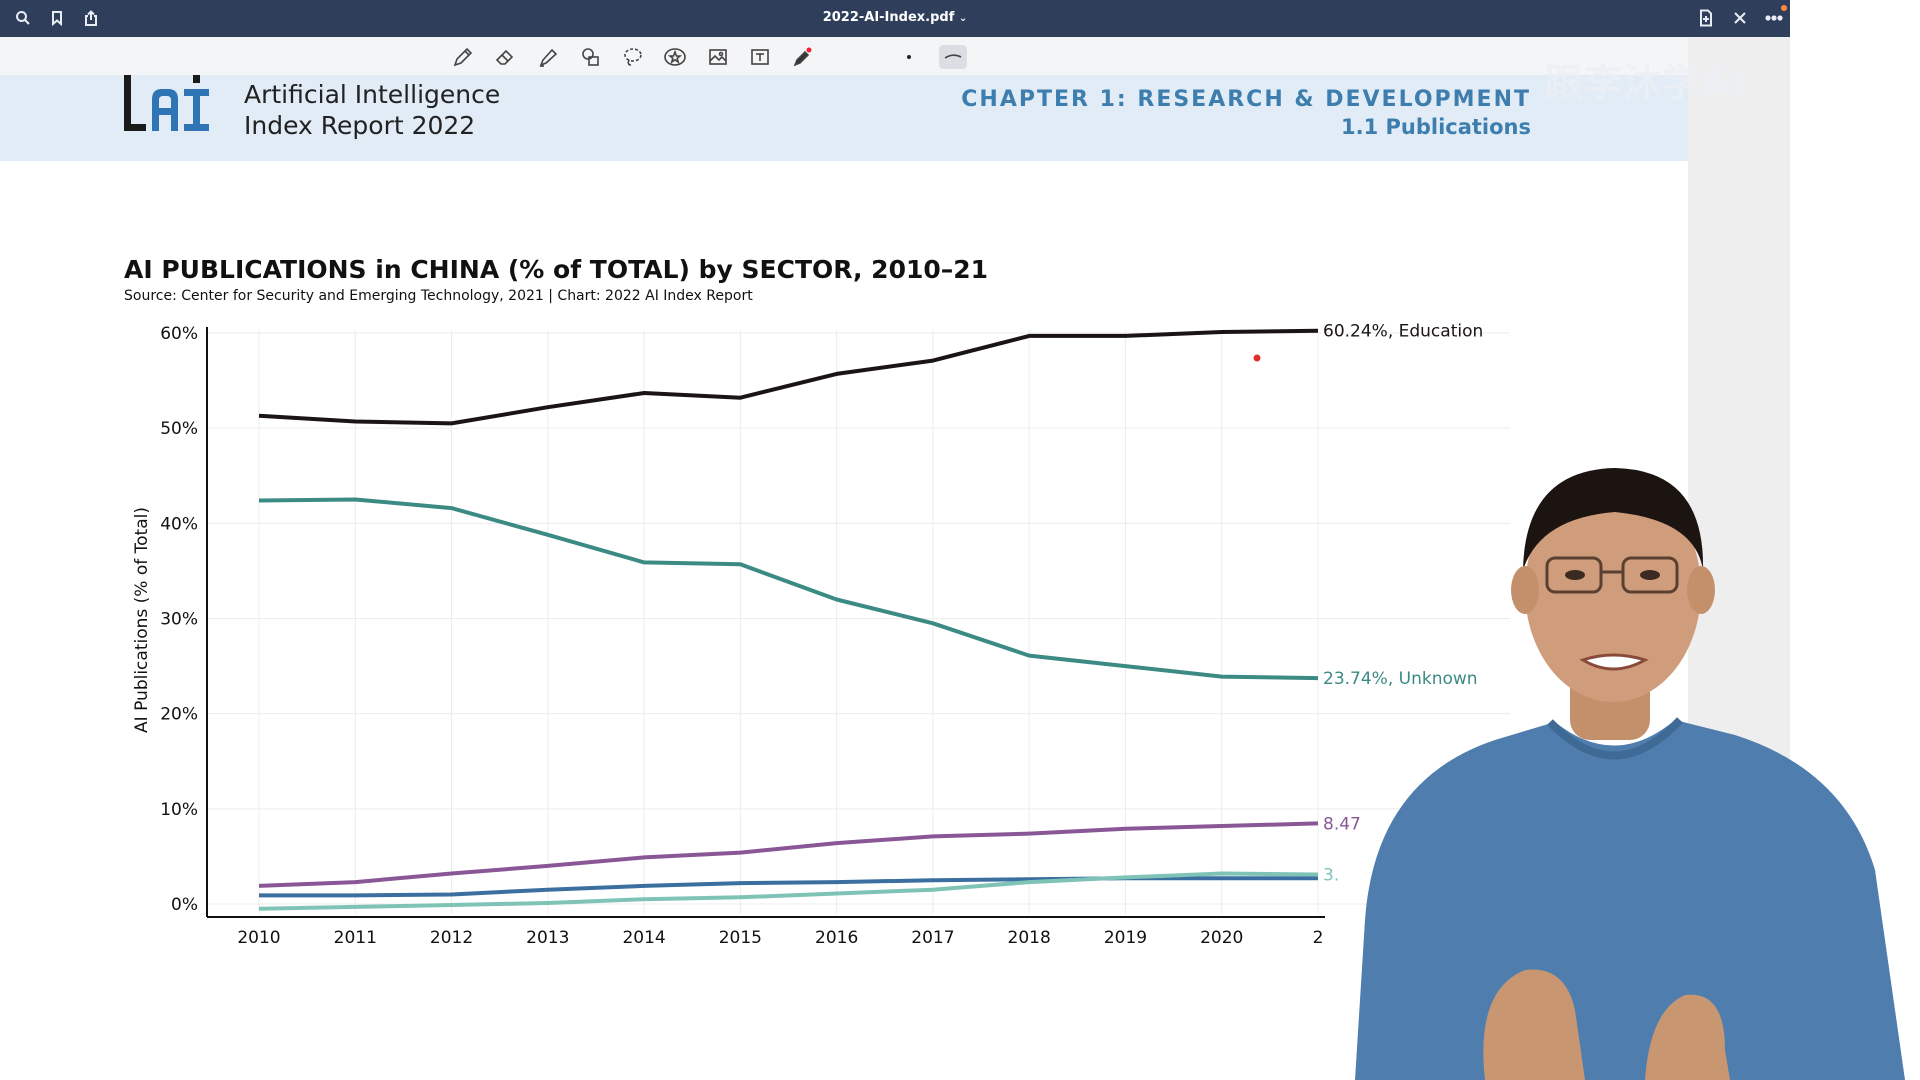 This screenshot has height=1080, width=1920. I want to click on x-tick-label: 2, so click(1318, 938).